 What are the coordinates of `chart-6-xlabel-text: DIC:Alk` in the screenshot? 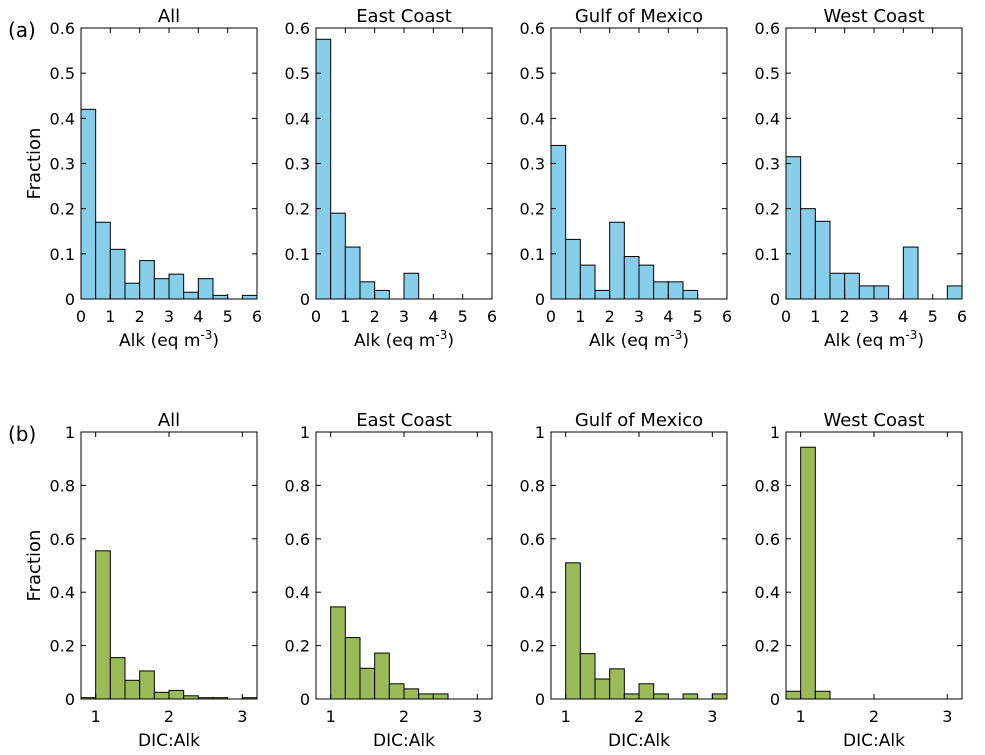 It's located at (404, 741).